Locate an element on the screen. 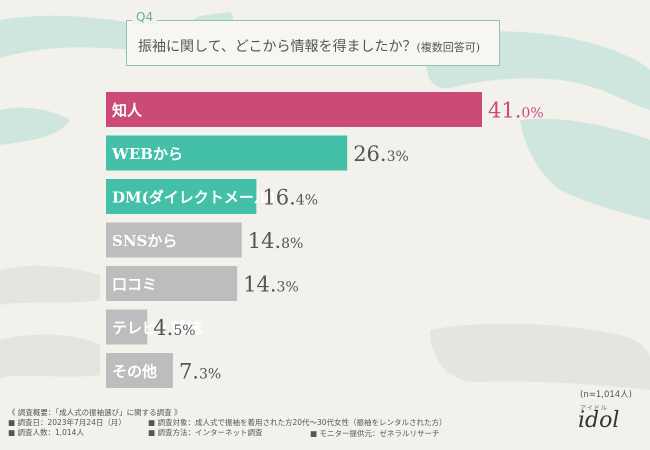 The height and width of the screenshot is (450, 650). deco-cloud-gray-left is located at coordinates (50, 285).